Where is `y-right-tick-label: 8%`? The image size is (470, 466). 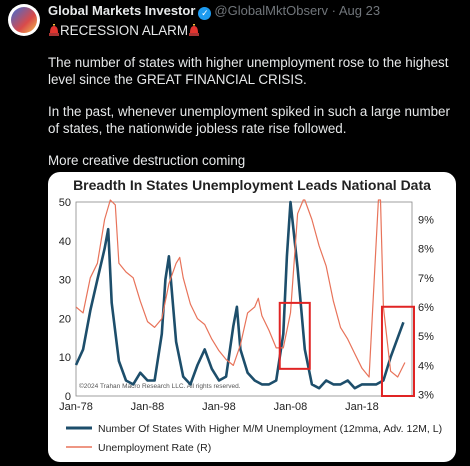 y-right-tick-label: 8% is located at coordinates (426, 250).